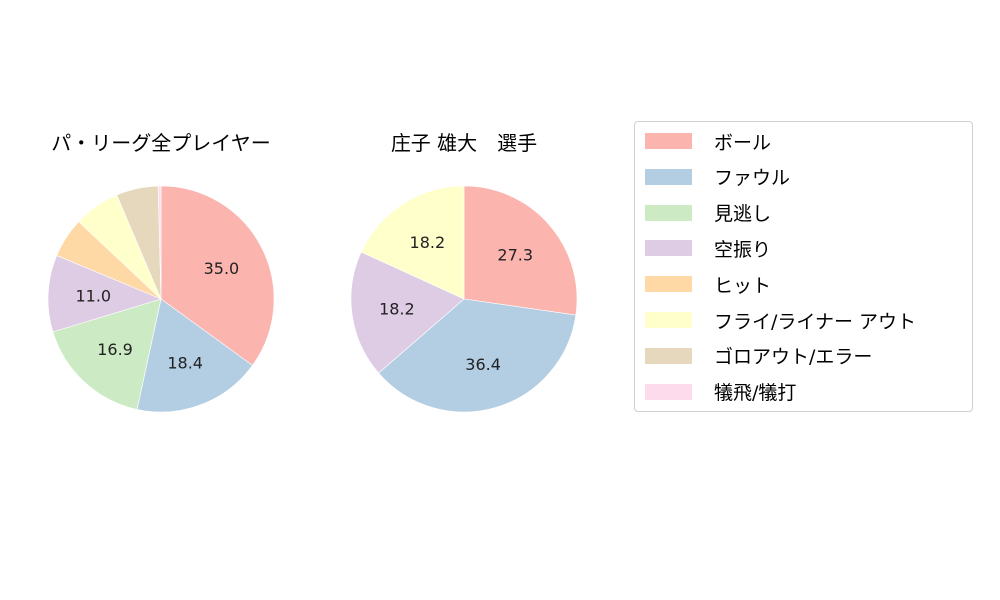  I want to click on legend-label: ヒット, so click(743, 285).